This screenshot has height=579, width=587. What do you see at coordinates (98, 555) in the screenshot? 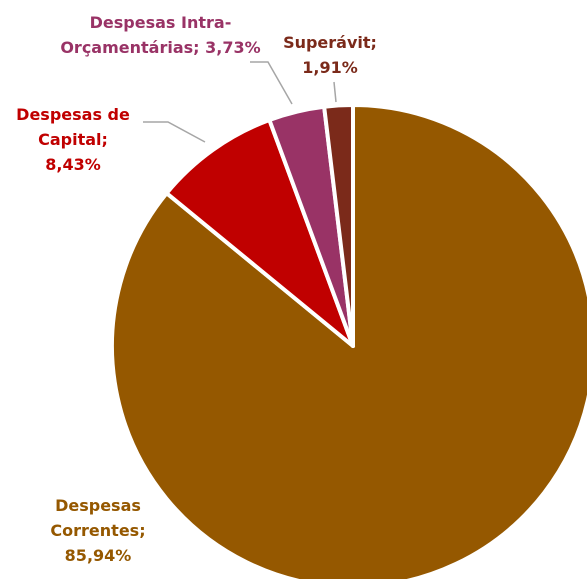
I see `value-label: 85,94%` at bounding box center [98, 555].